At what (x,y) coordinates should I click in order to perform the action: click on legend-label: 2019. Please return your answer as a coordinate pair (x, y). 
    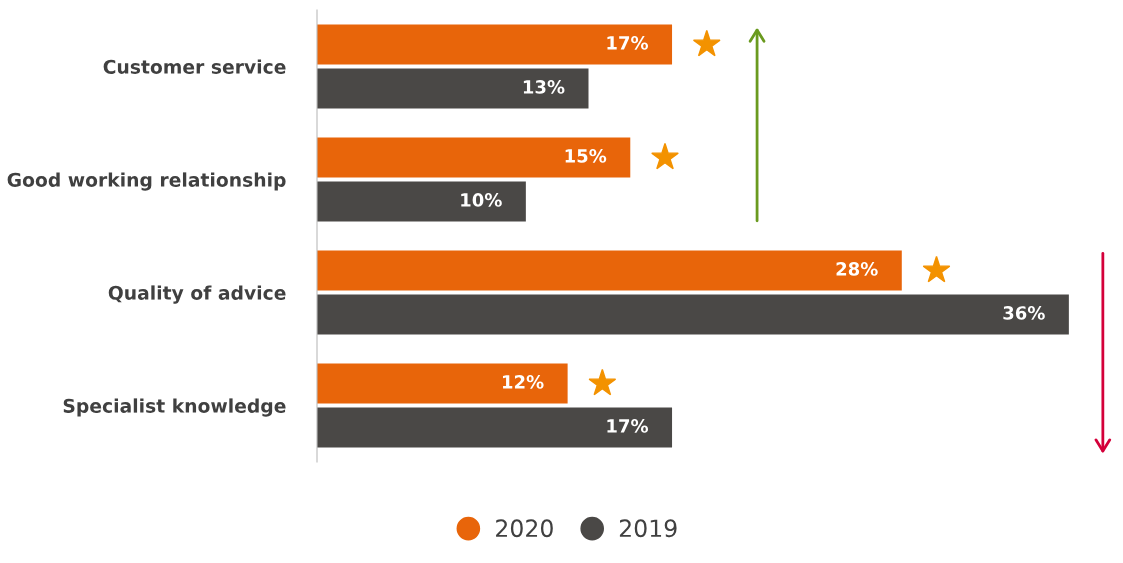
    Looking at the image, I should click on (648, 528).